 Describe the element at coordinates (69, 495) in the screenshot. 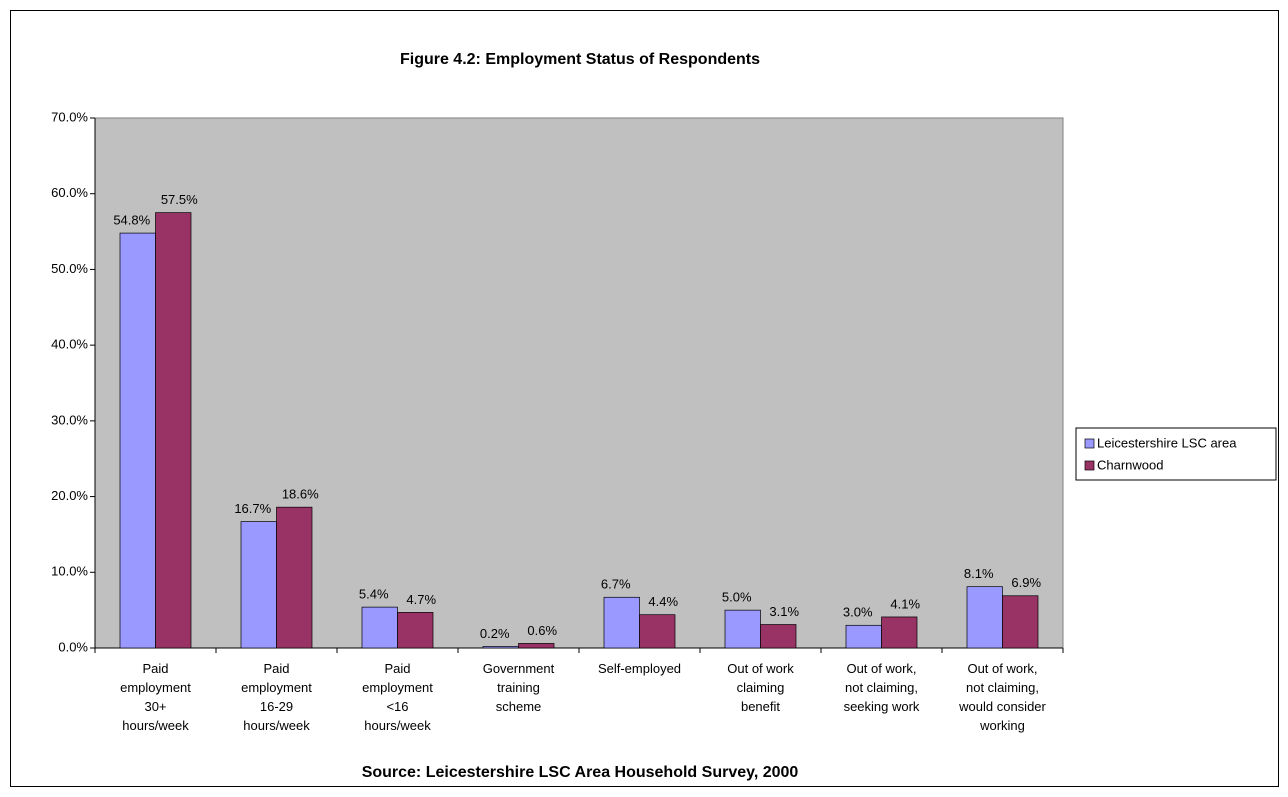

I see `y-tick-label: 20.0%` at that location.